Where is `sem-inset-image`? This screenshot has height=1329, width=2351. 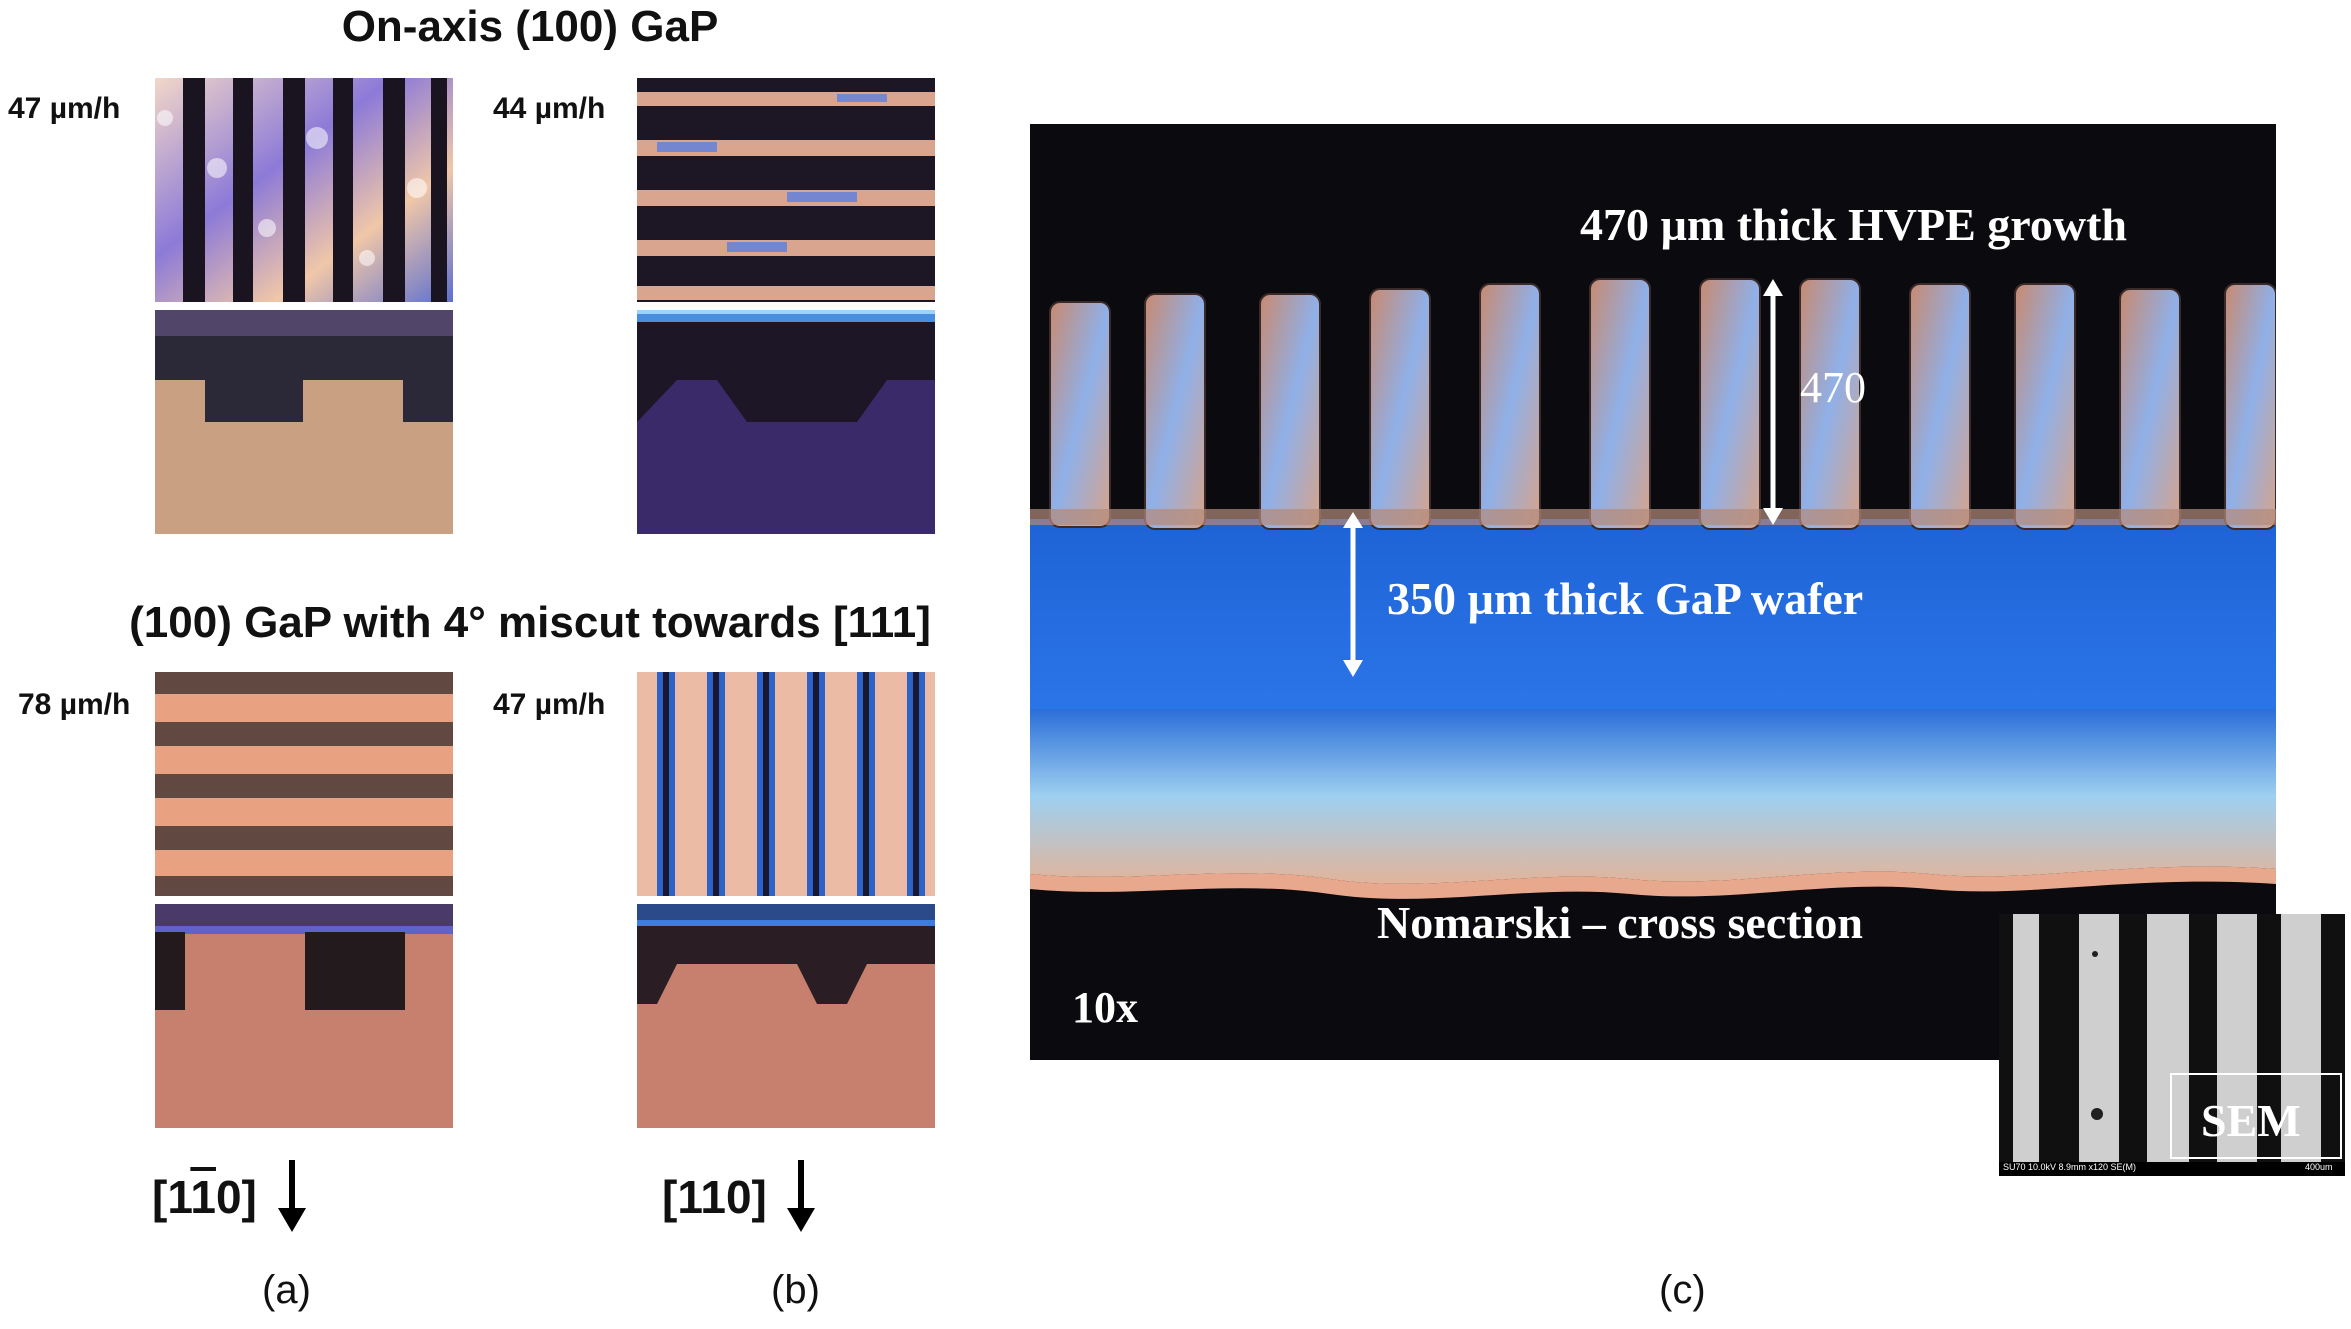
sem-inset-image is located at coordinates (2172, 1045).